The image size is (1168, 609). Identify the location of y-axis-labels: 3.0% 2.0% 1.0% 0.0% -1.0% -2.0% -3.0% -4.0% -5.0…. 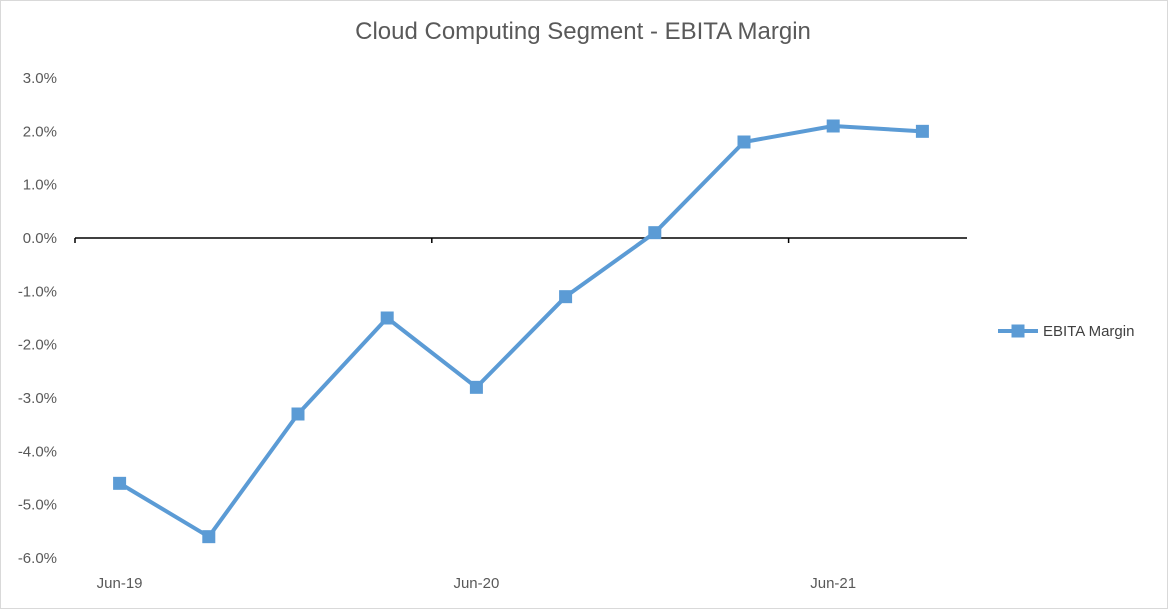
(37, 318).